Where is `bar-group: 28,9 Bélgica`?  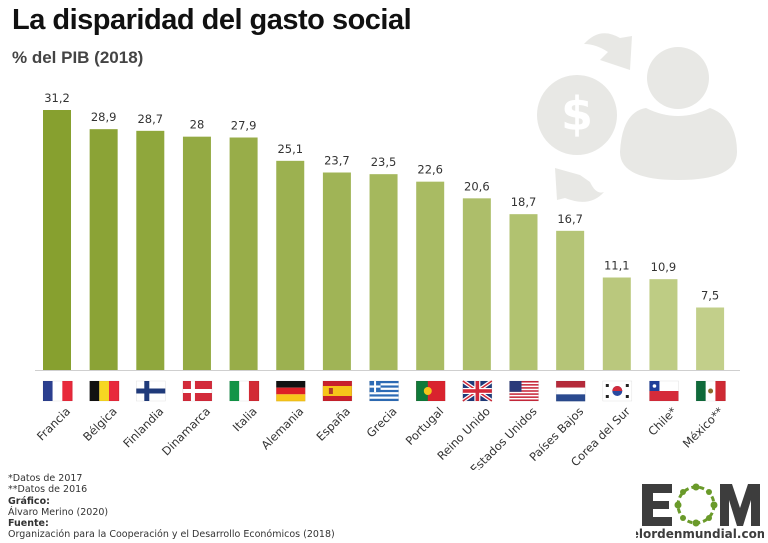
bar-group: 28,9 Bélgica is located at coordinates (100, 277).